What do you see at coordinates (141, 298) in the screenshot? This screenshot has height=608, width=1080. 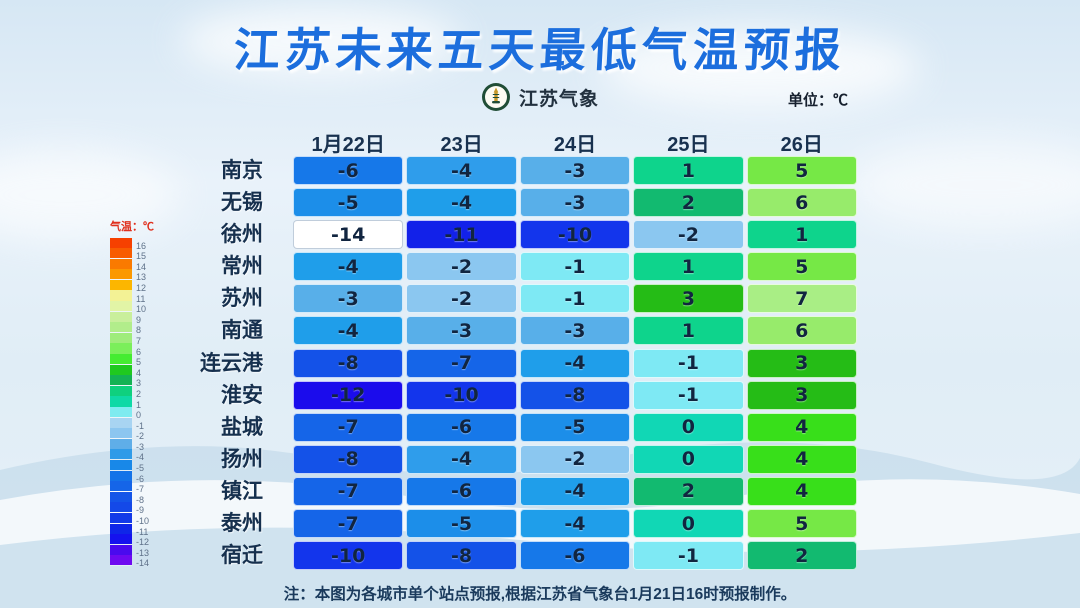 I see `legend-label: 11` at bounding box center [141, 298].